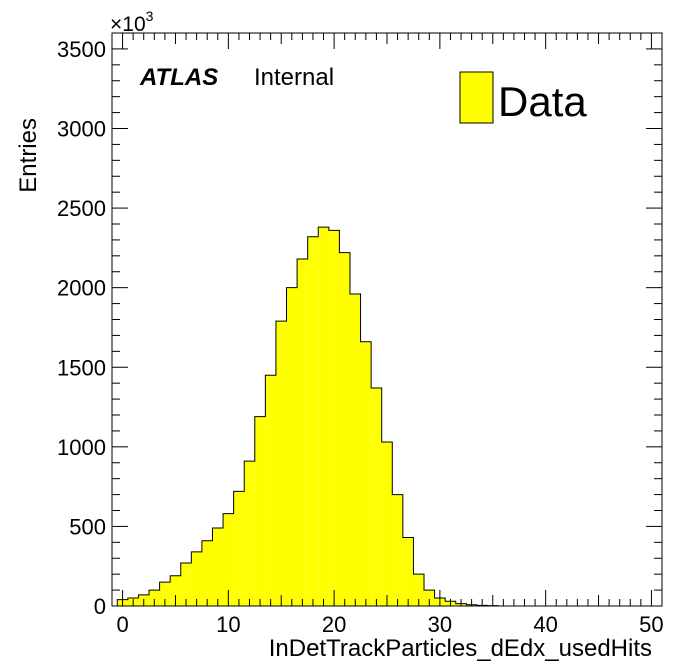 Image resolution: width=696 pixels, height=672 pixels. I want to click on x-tick-label: 20, so click(334, 624).